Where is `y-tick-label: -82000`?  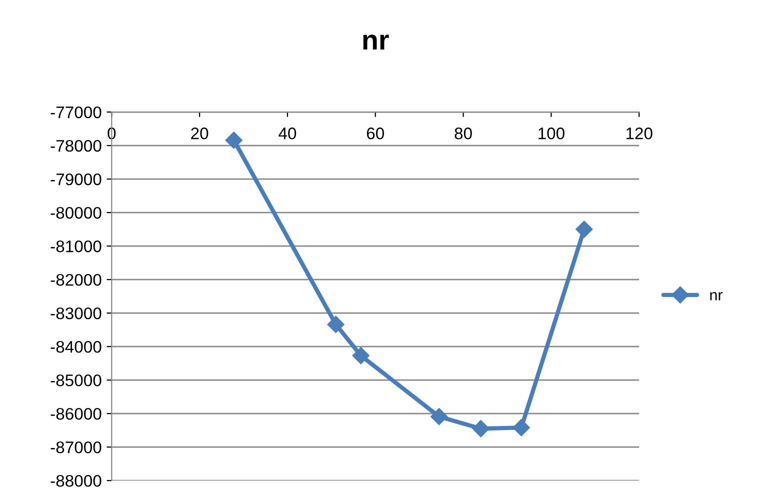 y-tick-label: -82000 is located at coordinates (76, 280).